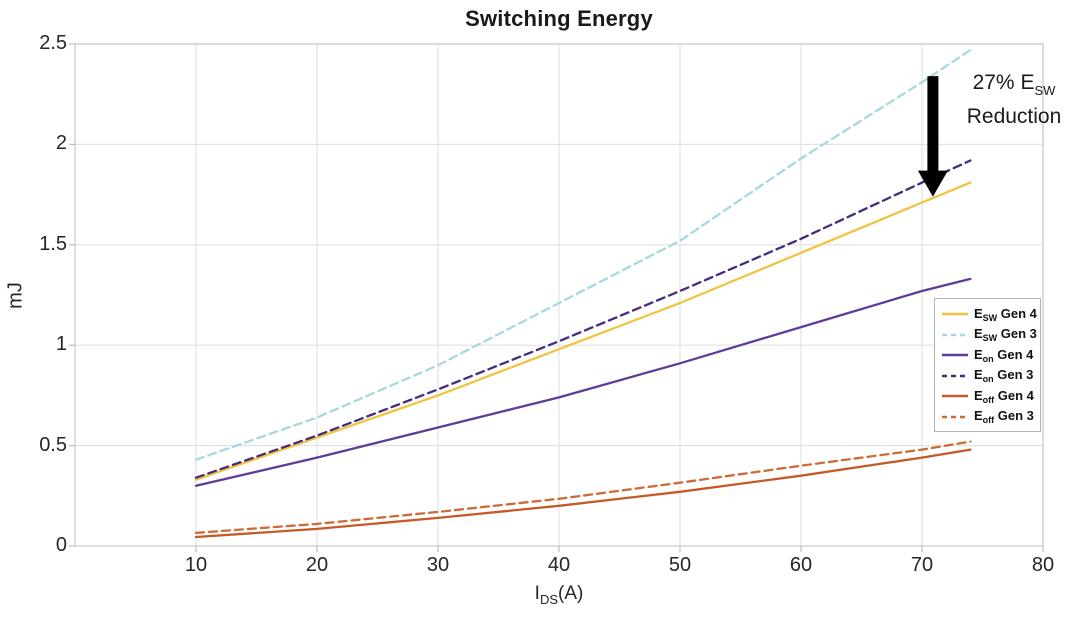 The width and height of the screenshot is (1080, 622). What do you see at coordinates (1005, 314) in the screenshot?
I see `legend-label: ESW Gen 4` at bounding box center [1005, 314].